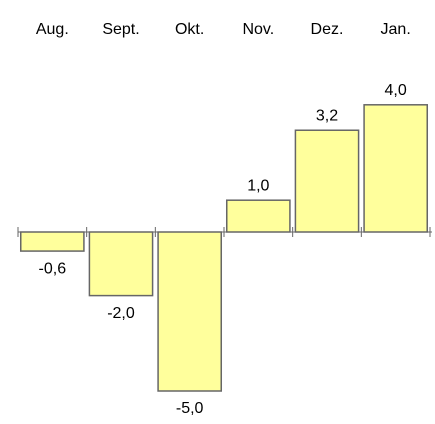  Describe the element at coordinates (52, 29) in the screenshot. I see `category-label: Aug.` at that location.